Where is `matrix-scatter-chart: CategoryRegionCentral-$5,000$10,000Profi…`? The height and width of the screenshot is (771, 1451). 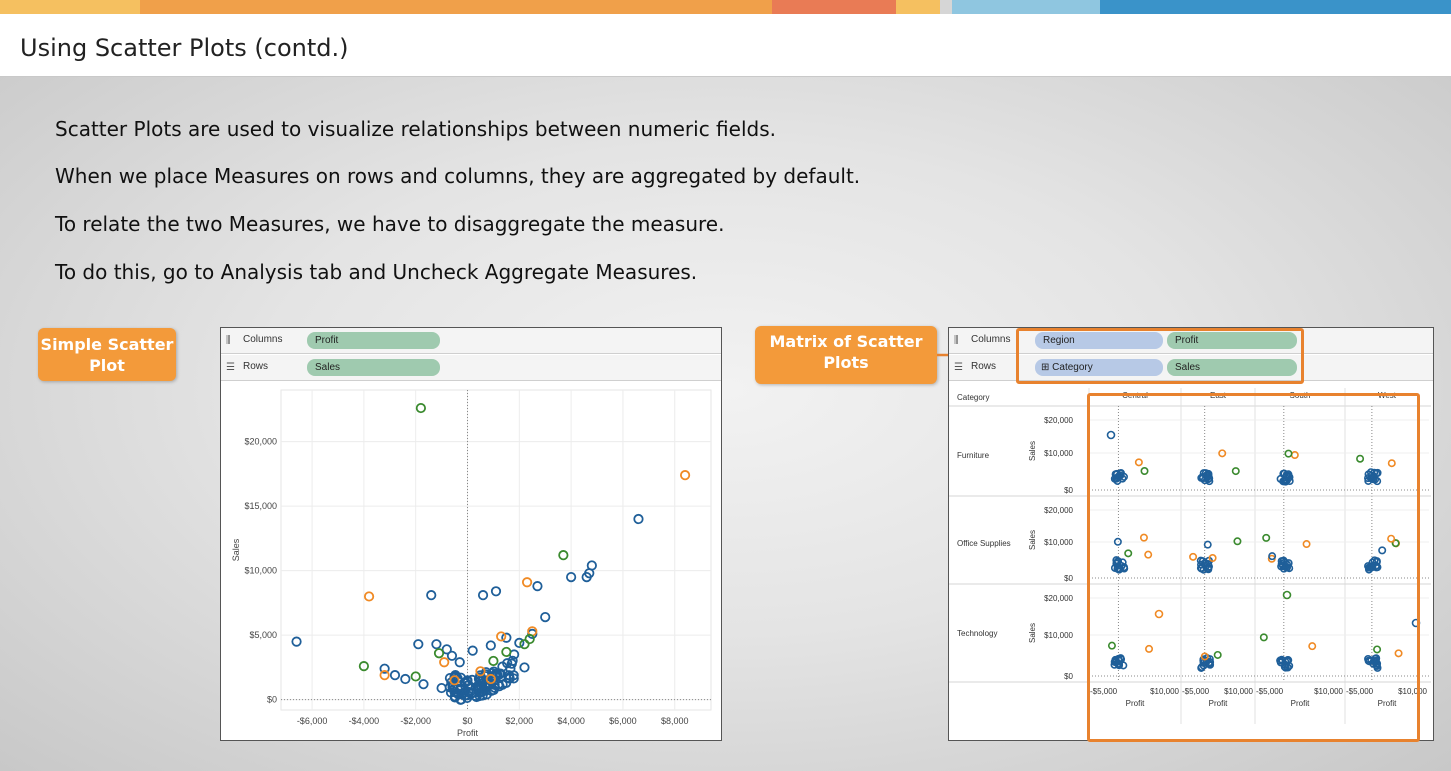 matrix-scatter-chart: CategoryRegionCentral-$5,000$10,000Profi… is located at coordinates (1190, 556).